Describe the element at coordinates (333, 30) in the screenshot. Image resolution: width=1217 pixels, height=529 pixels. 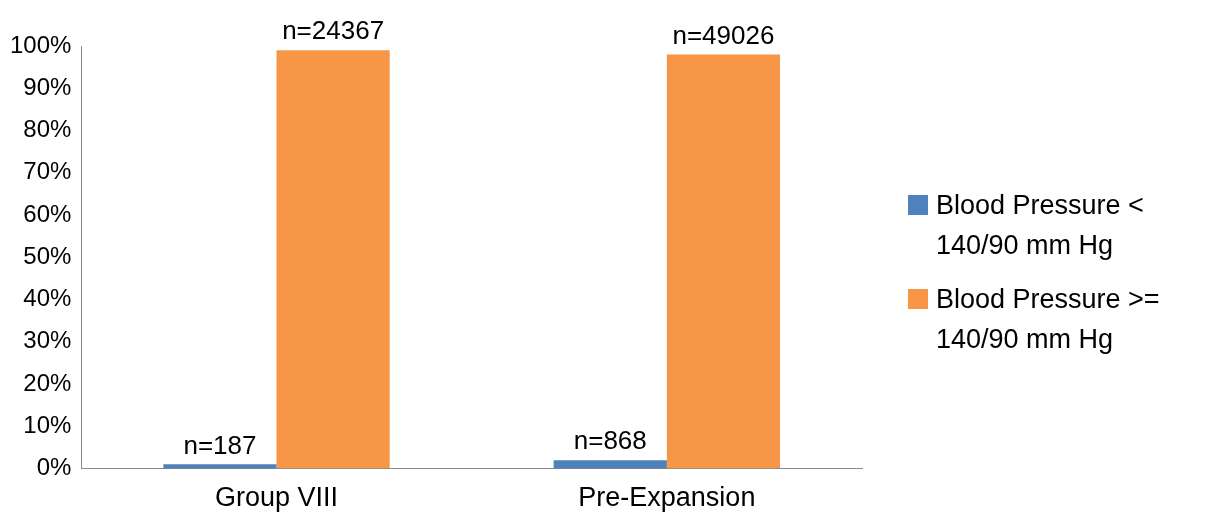
I see `annotation: n=24367` at that location.